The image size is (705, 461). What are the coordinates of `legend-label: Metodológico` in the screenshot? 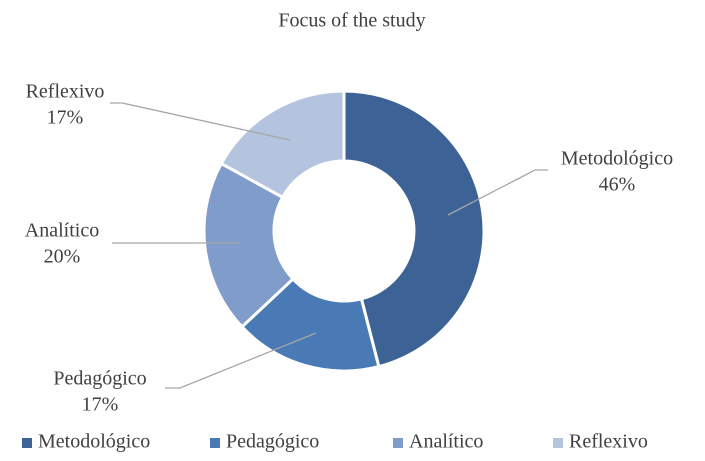 It's located at (94, 442).